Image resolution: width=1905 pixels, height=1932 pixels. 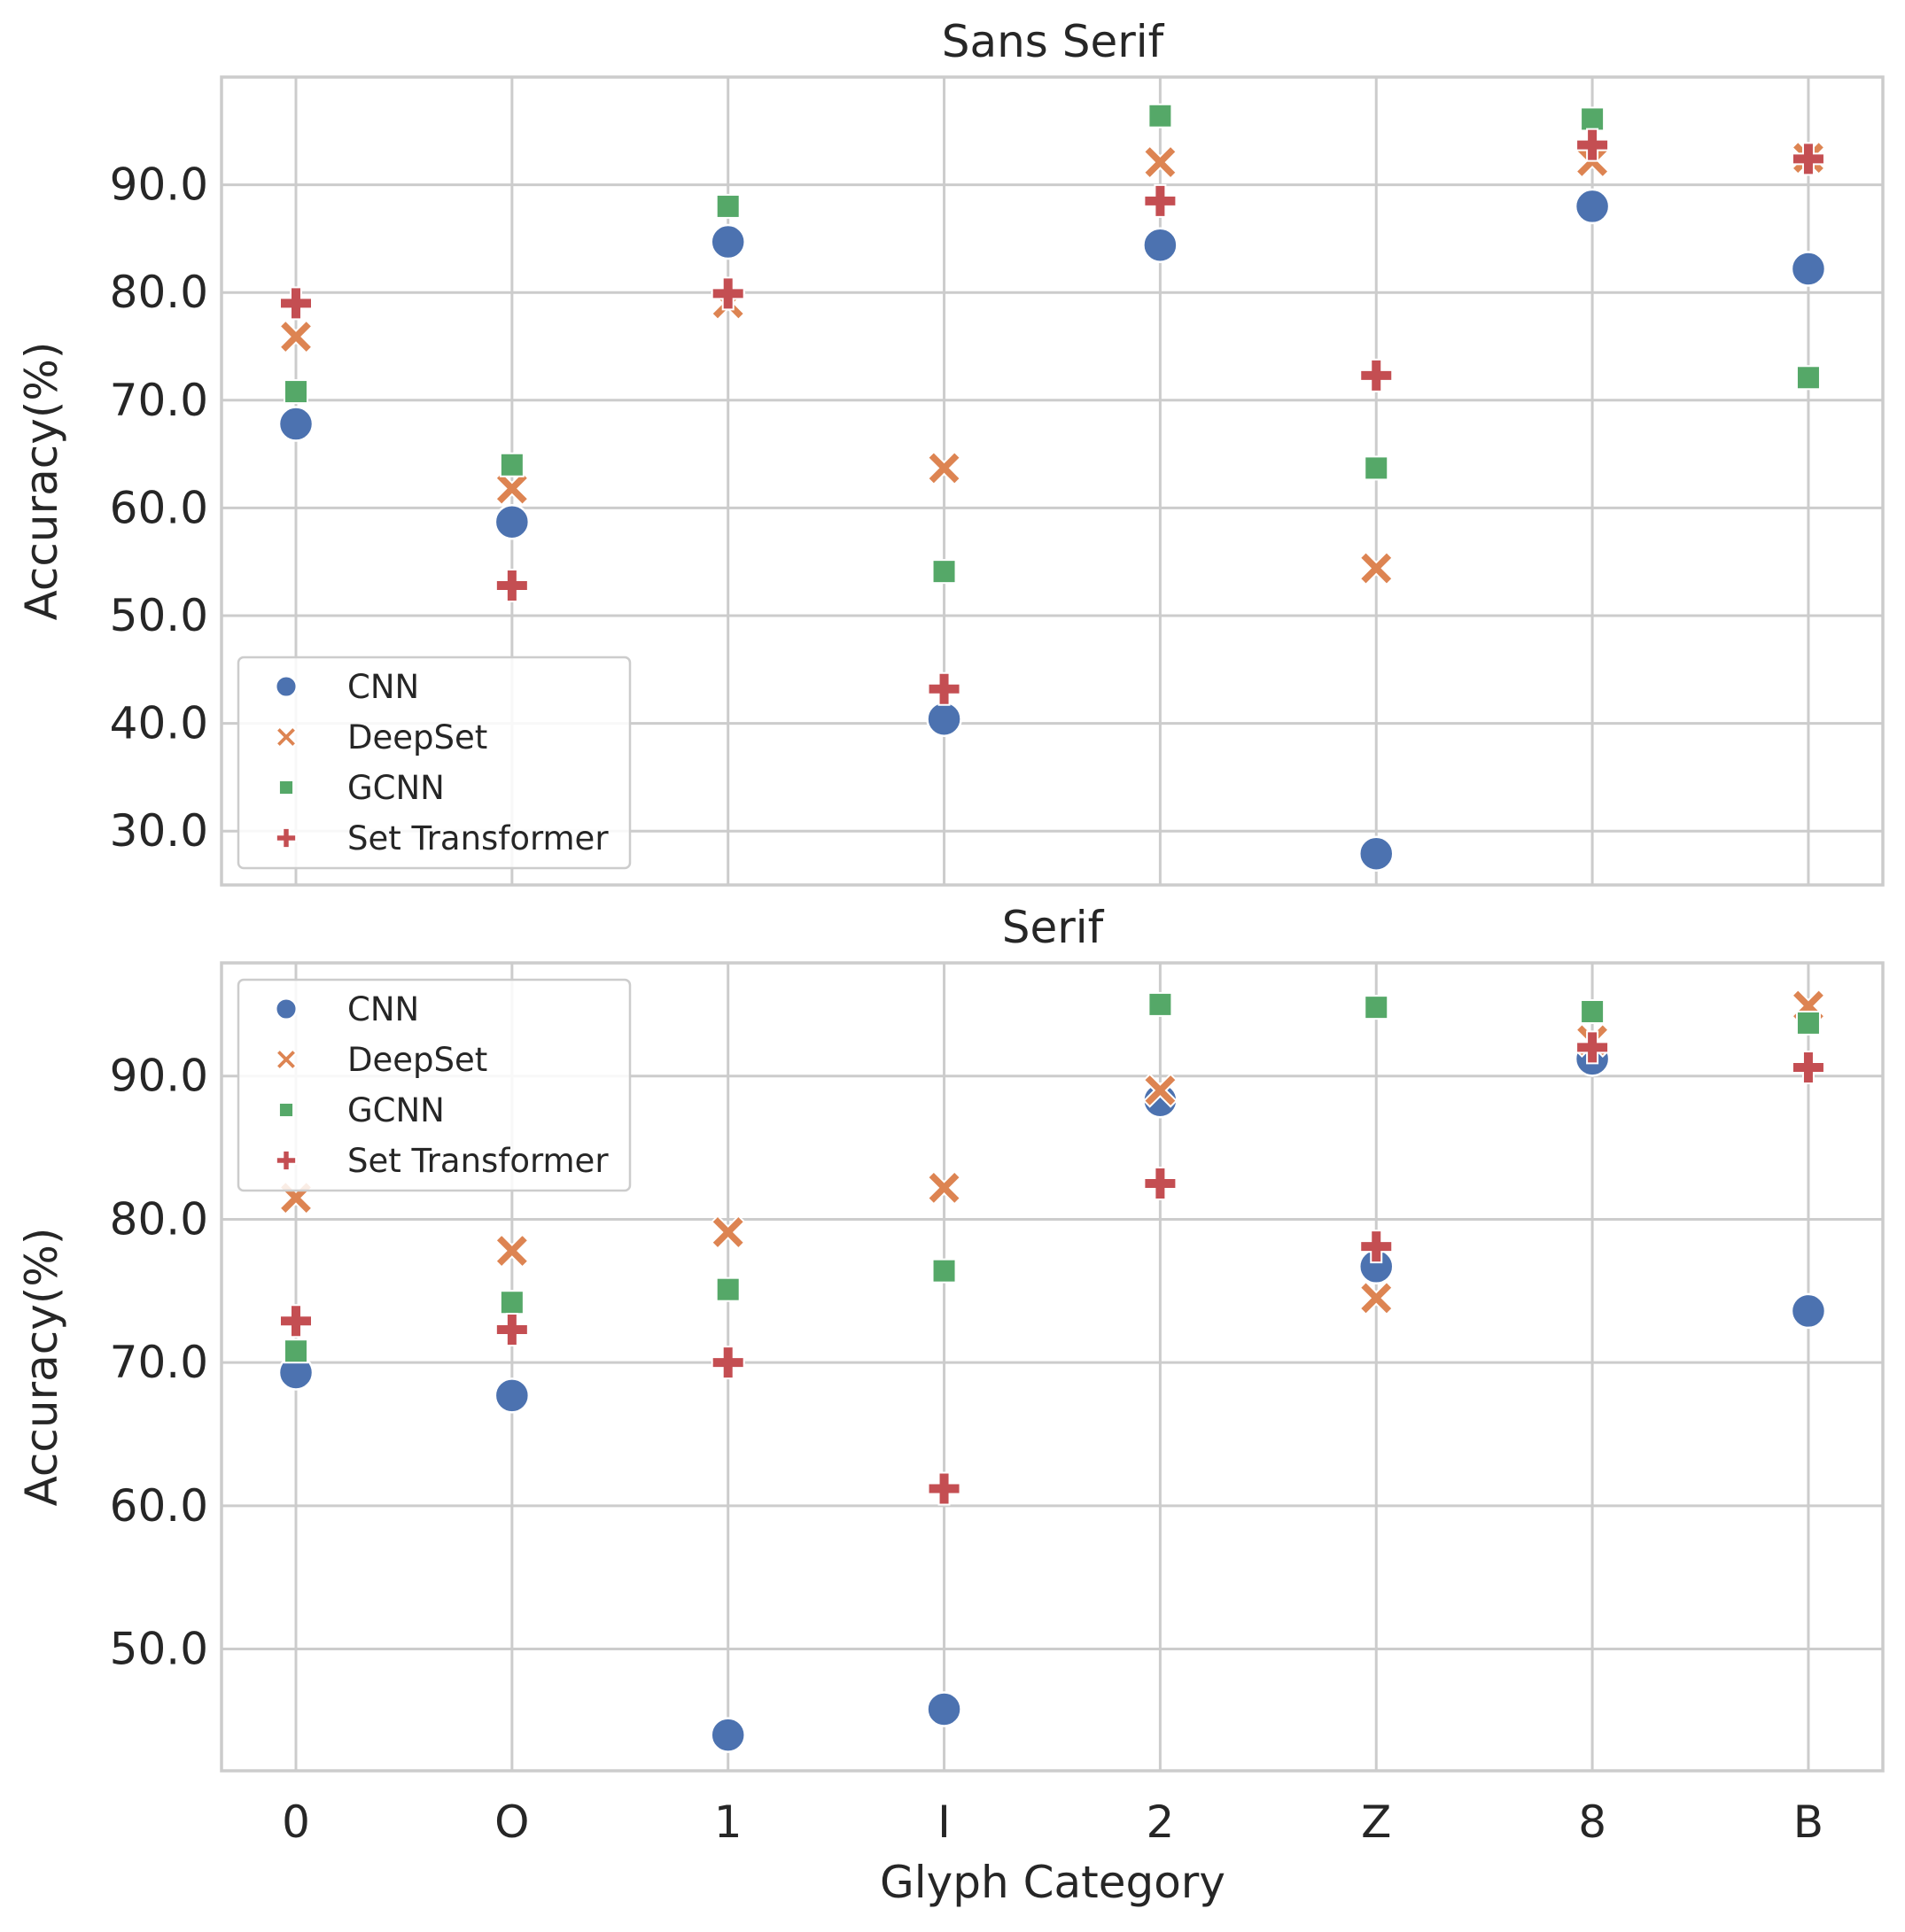 I want to click on xtick-label: 8, so click(x=1592, y=1822).